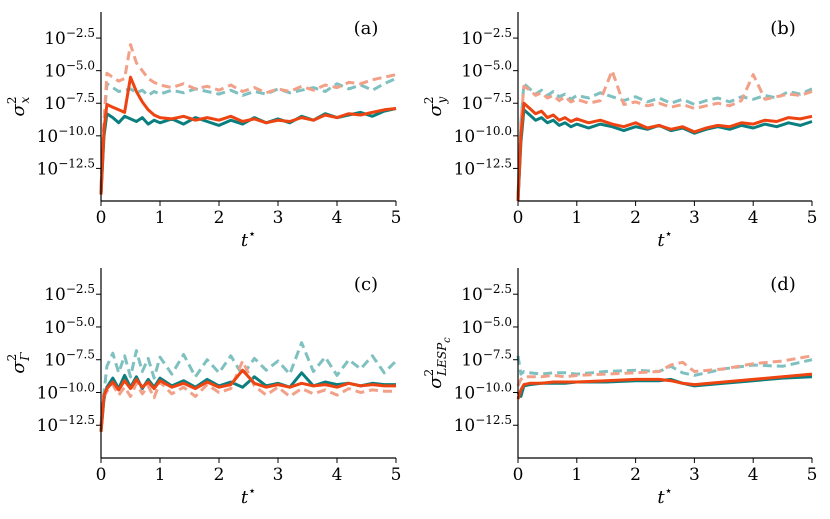 This screenshot has height=519, width=830. Describe the element at coordinates (366, 28) in the screenshot. I see `panel-label: (a)` at that location.